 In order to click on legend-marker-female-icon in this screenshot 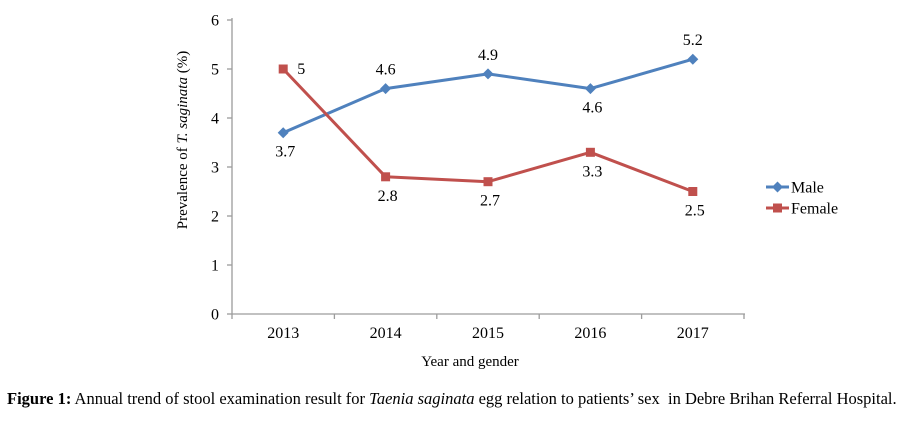, I will do `click(777, 208)`.